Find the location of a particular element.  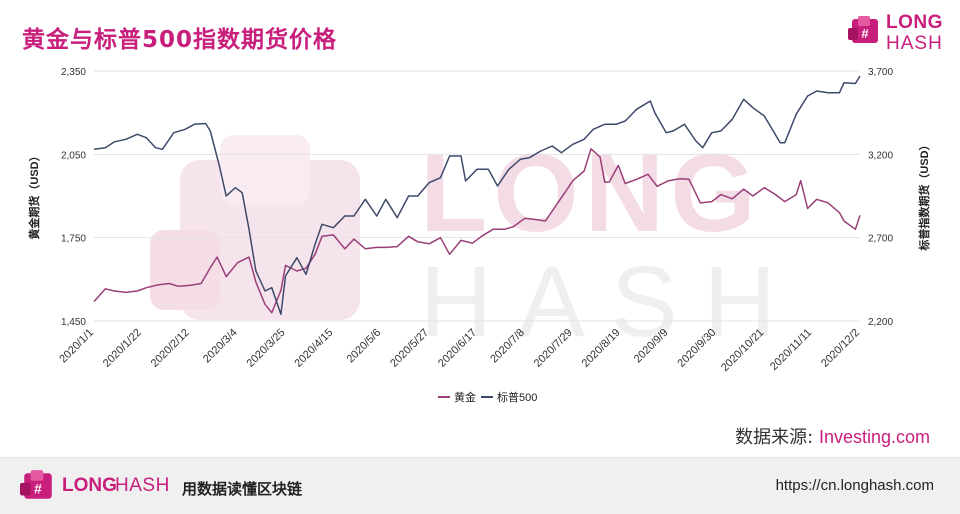

y-right-axis-label: 标普指数期货（USD） is located at coordinates (924, 195).